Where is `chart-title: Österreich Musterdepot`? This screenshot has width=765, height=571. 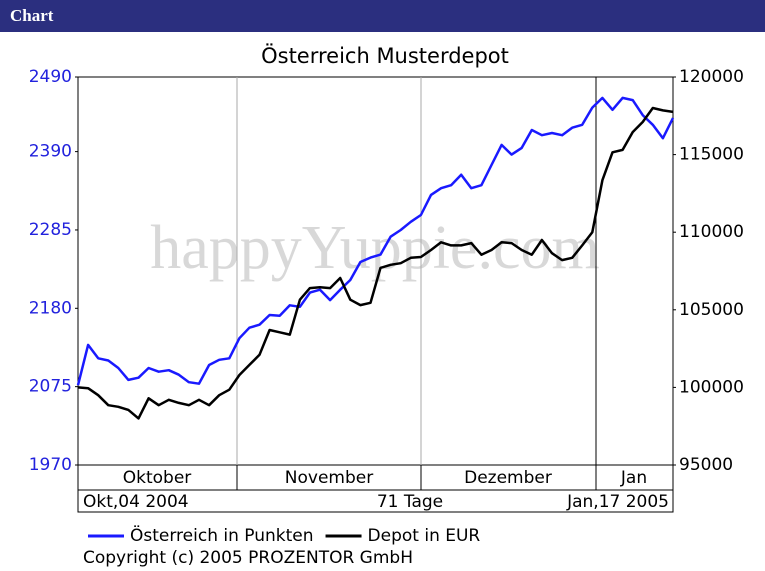 chart-title: Österreich Musterdepot is located at coordinates (385, 55).